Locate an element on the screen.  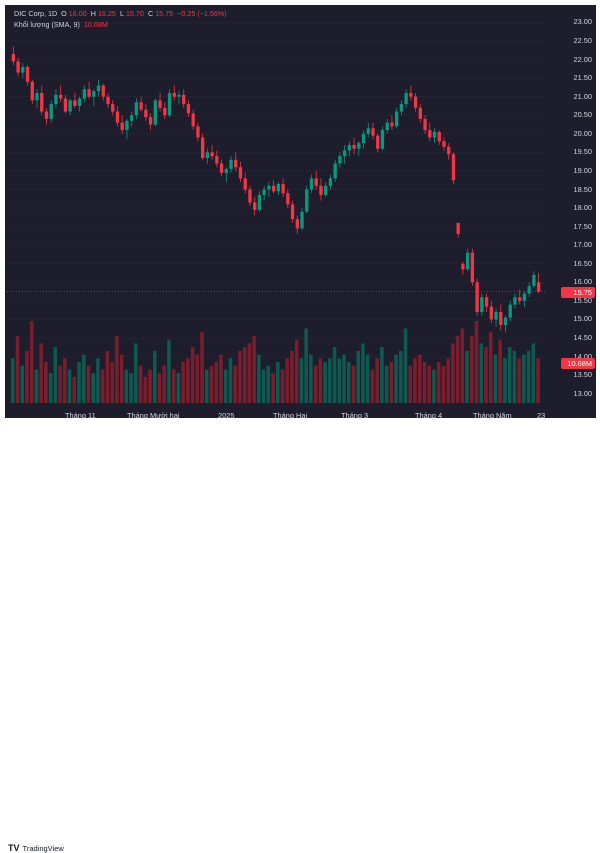
volume-indicator-value: 10.68M is located at coordinates (95, 24).